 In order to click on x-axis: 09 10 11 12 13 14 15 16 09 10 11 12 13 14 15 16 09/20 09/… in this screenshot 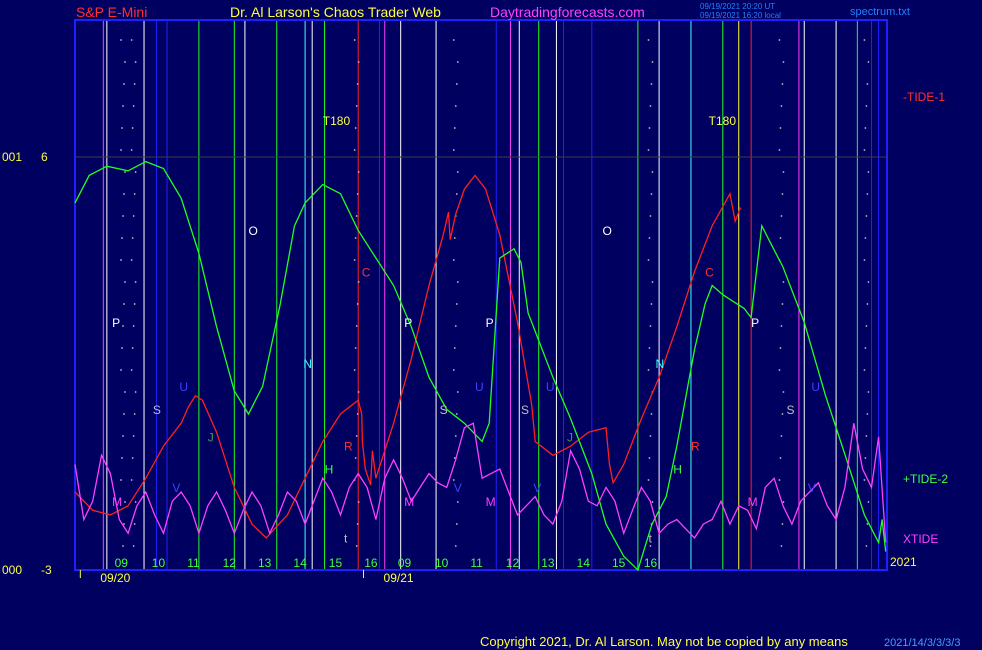, I will do `click(368, 570)`.